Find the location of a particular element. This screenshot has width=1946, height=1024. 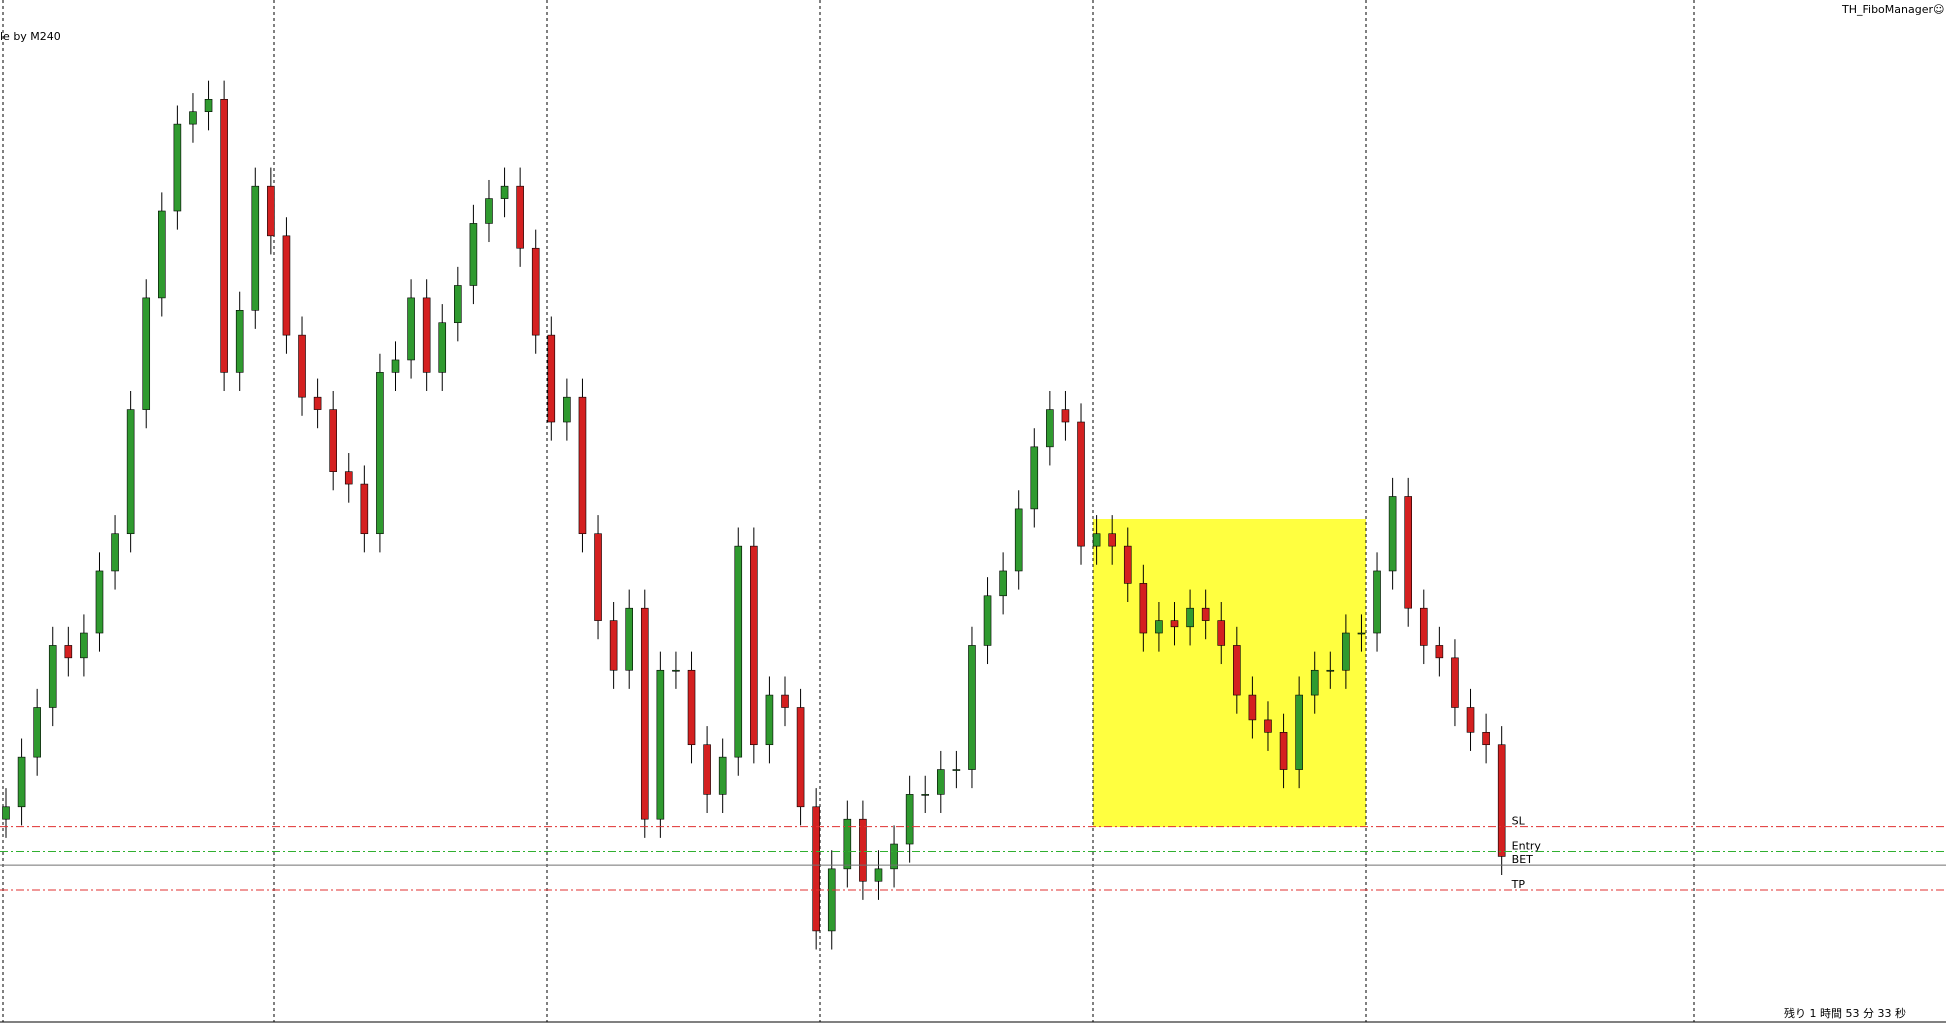

level-label: TP is located at coordinates (1518, 884).